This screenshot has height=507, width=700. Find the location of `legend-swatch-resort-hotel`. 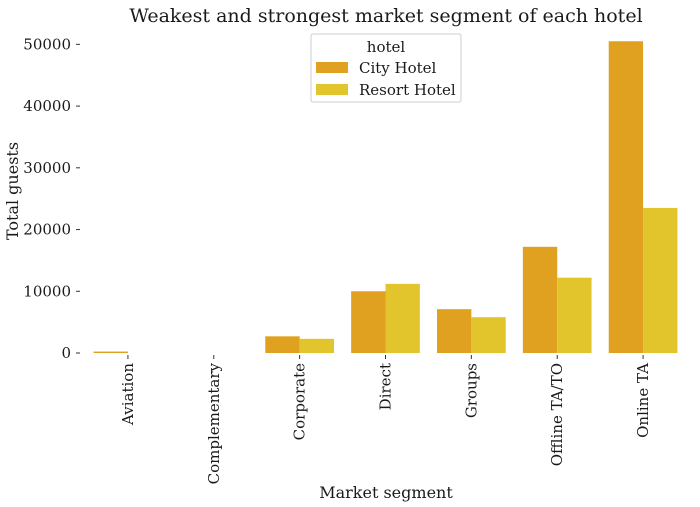

legend-swatch-resort-hotel is located at coordinates (332, 89).